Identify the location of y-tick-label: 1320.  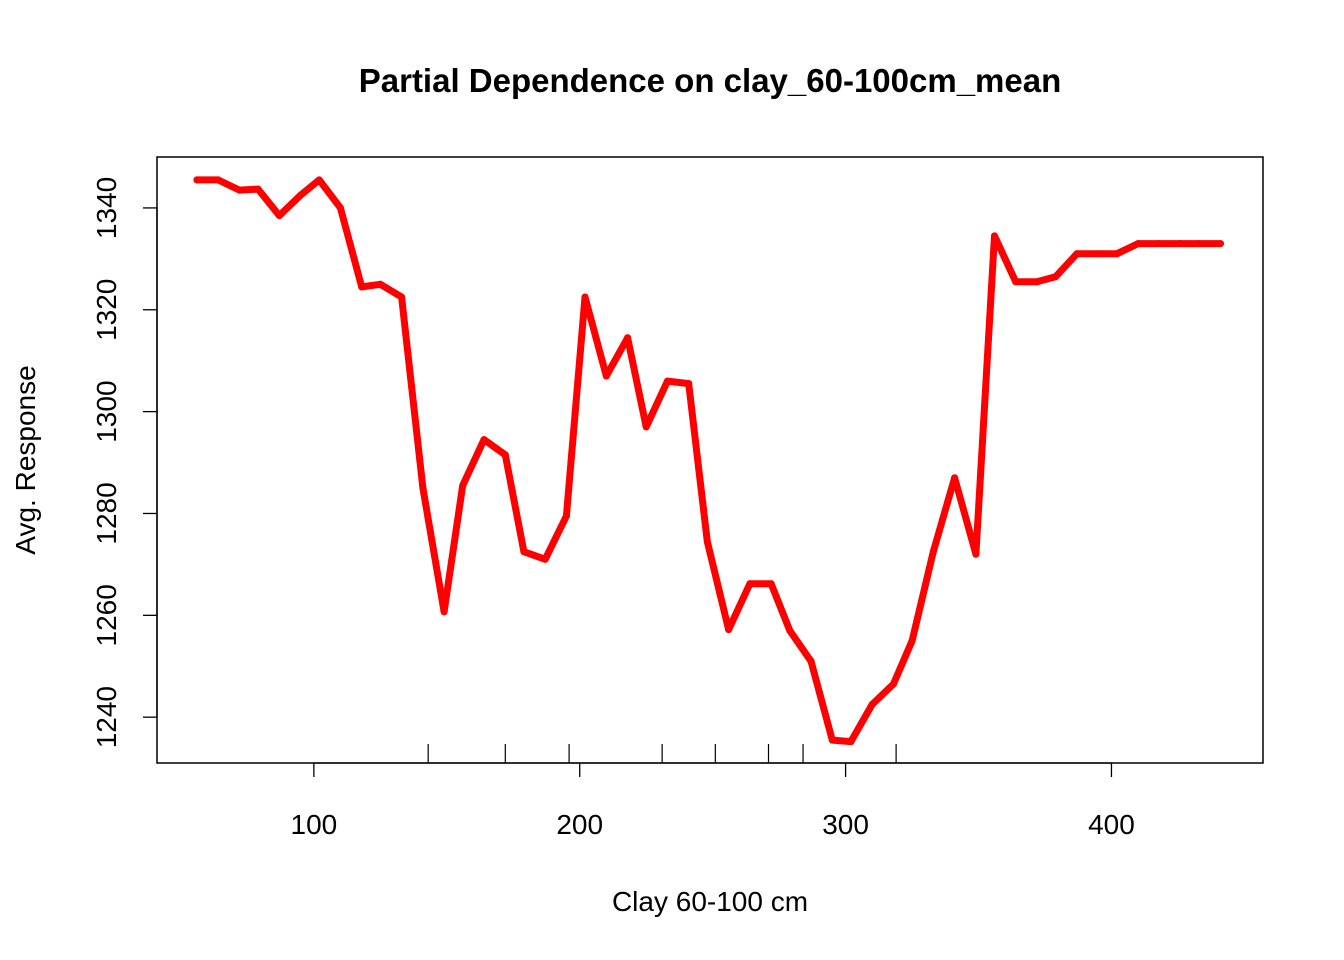
(106, 310).